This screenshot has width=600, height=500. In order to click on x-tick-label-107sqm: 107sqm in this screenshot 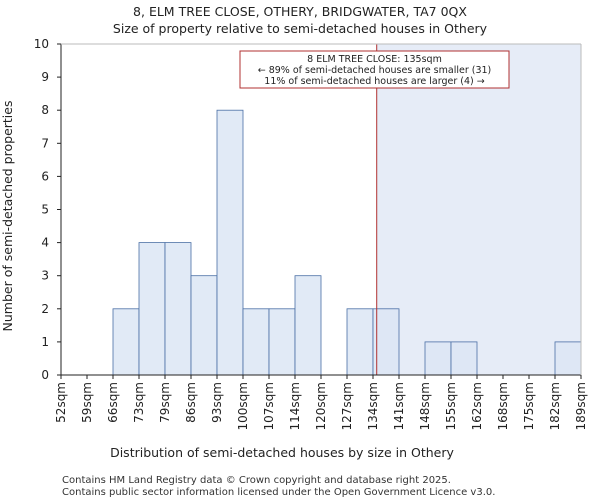, I will do `click(269, 406)`.